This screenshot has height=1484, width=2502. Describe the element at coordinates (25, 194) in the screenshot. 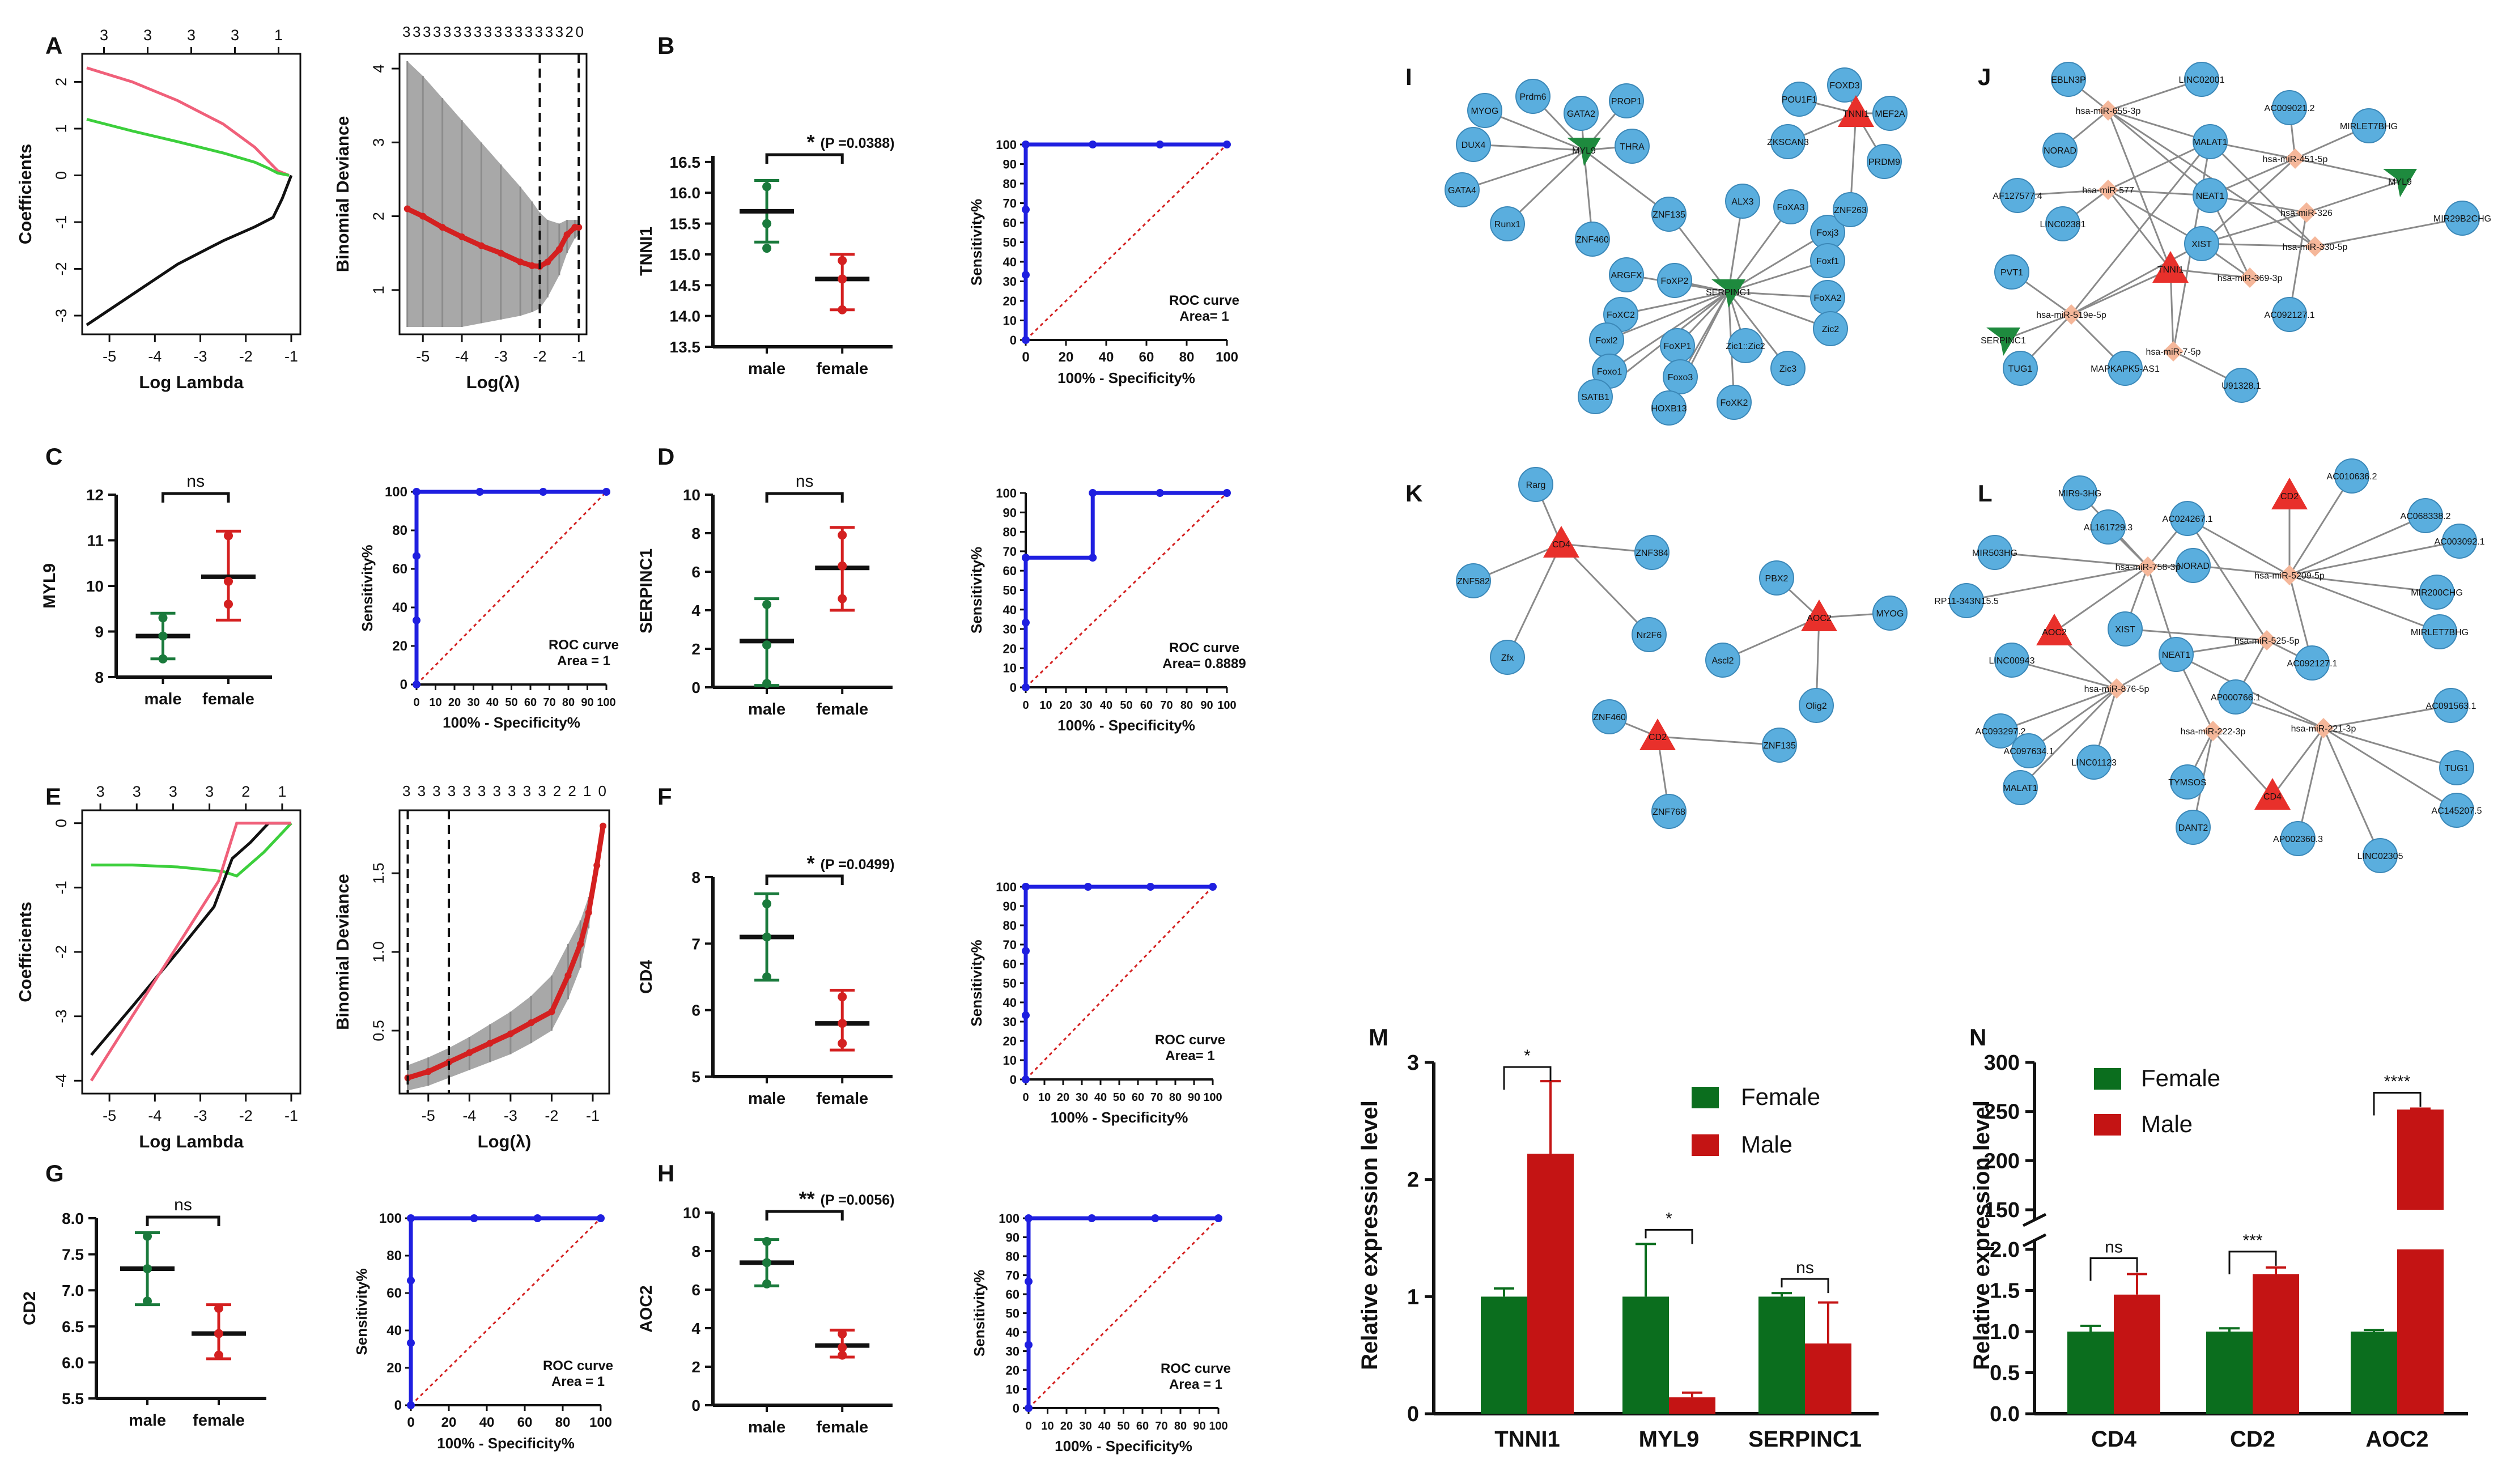

I see `y-axis-label: Coefficients` at that location.